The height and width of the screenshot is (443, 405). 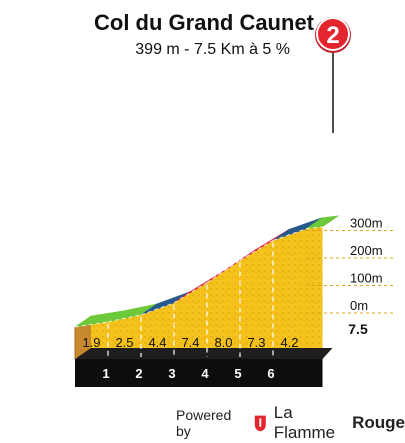 I want to click on gradient-value-label: 4.4, so click(x=157, y=342).